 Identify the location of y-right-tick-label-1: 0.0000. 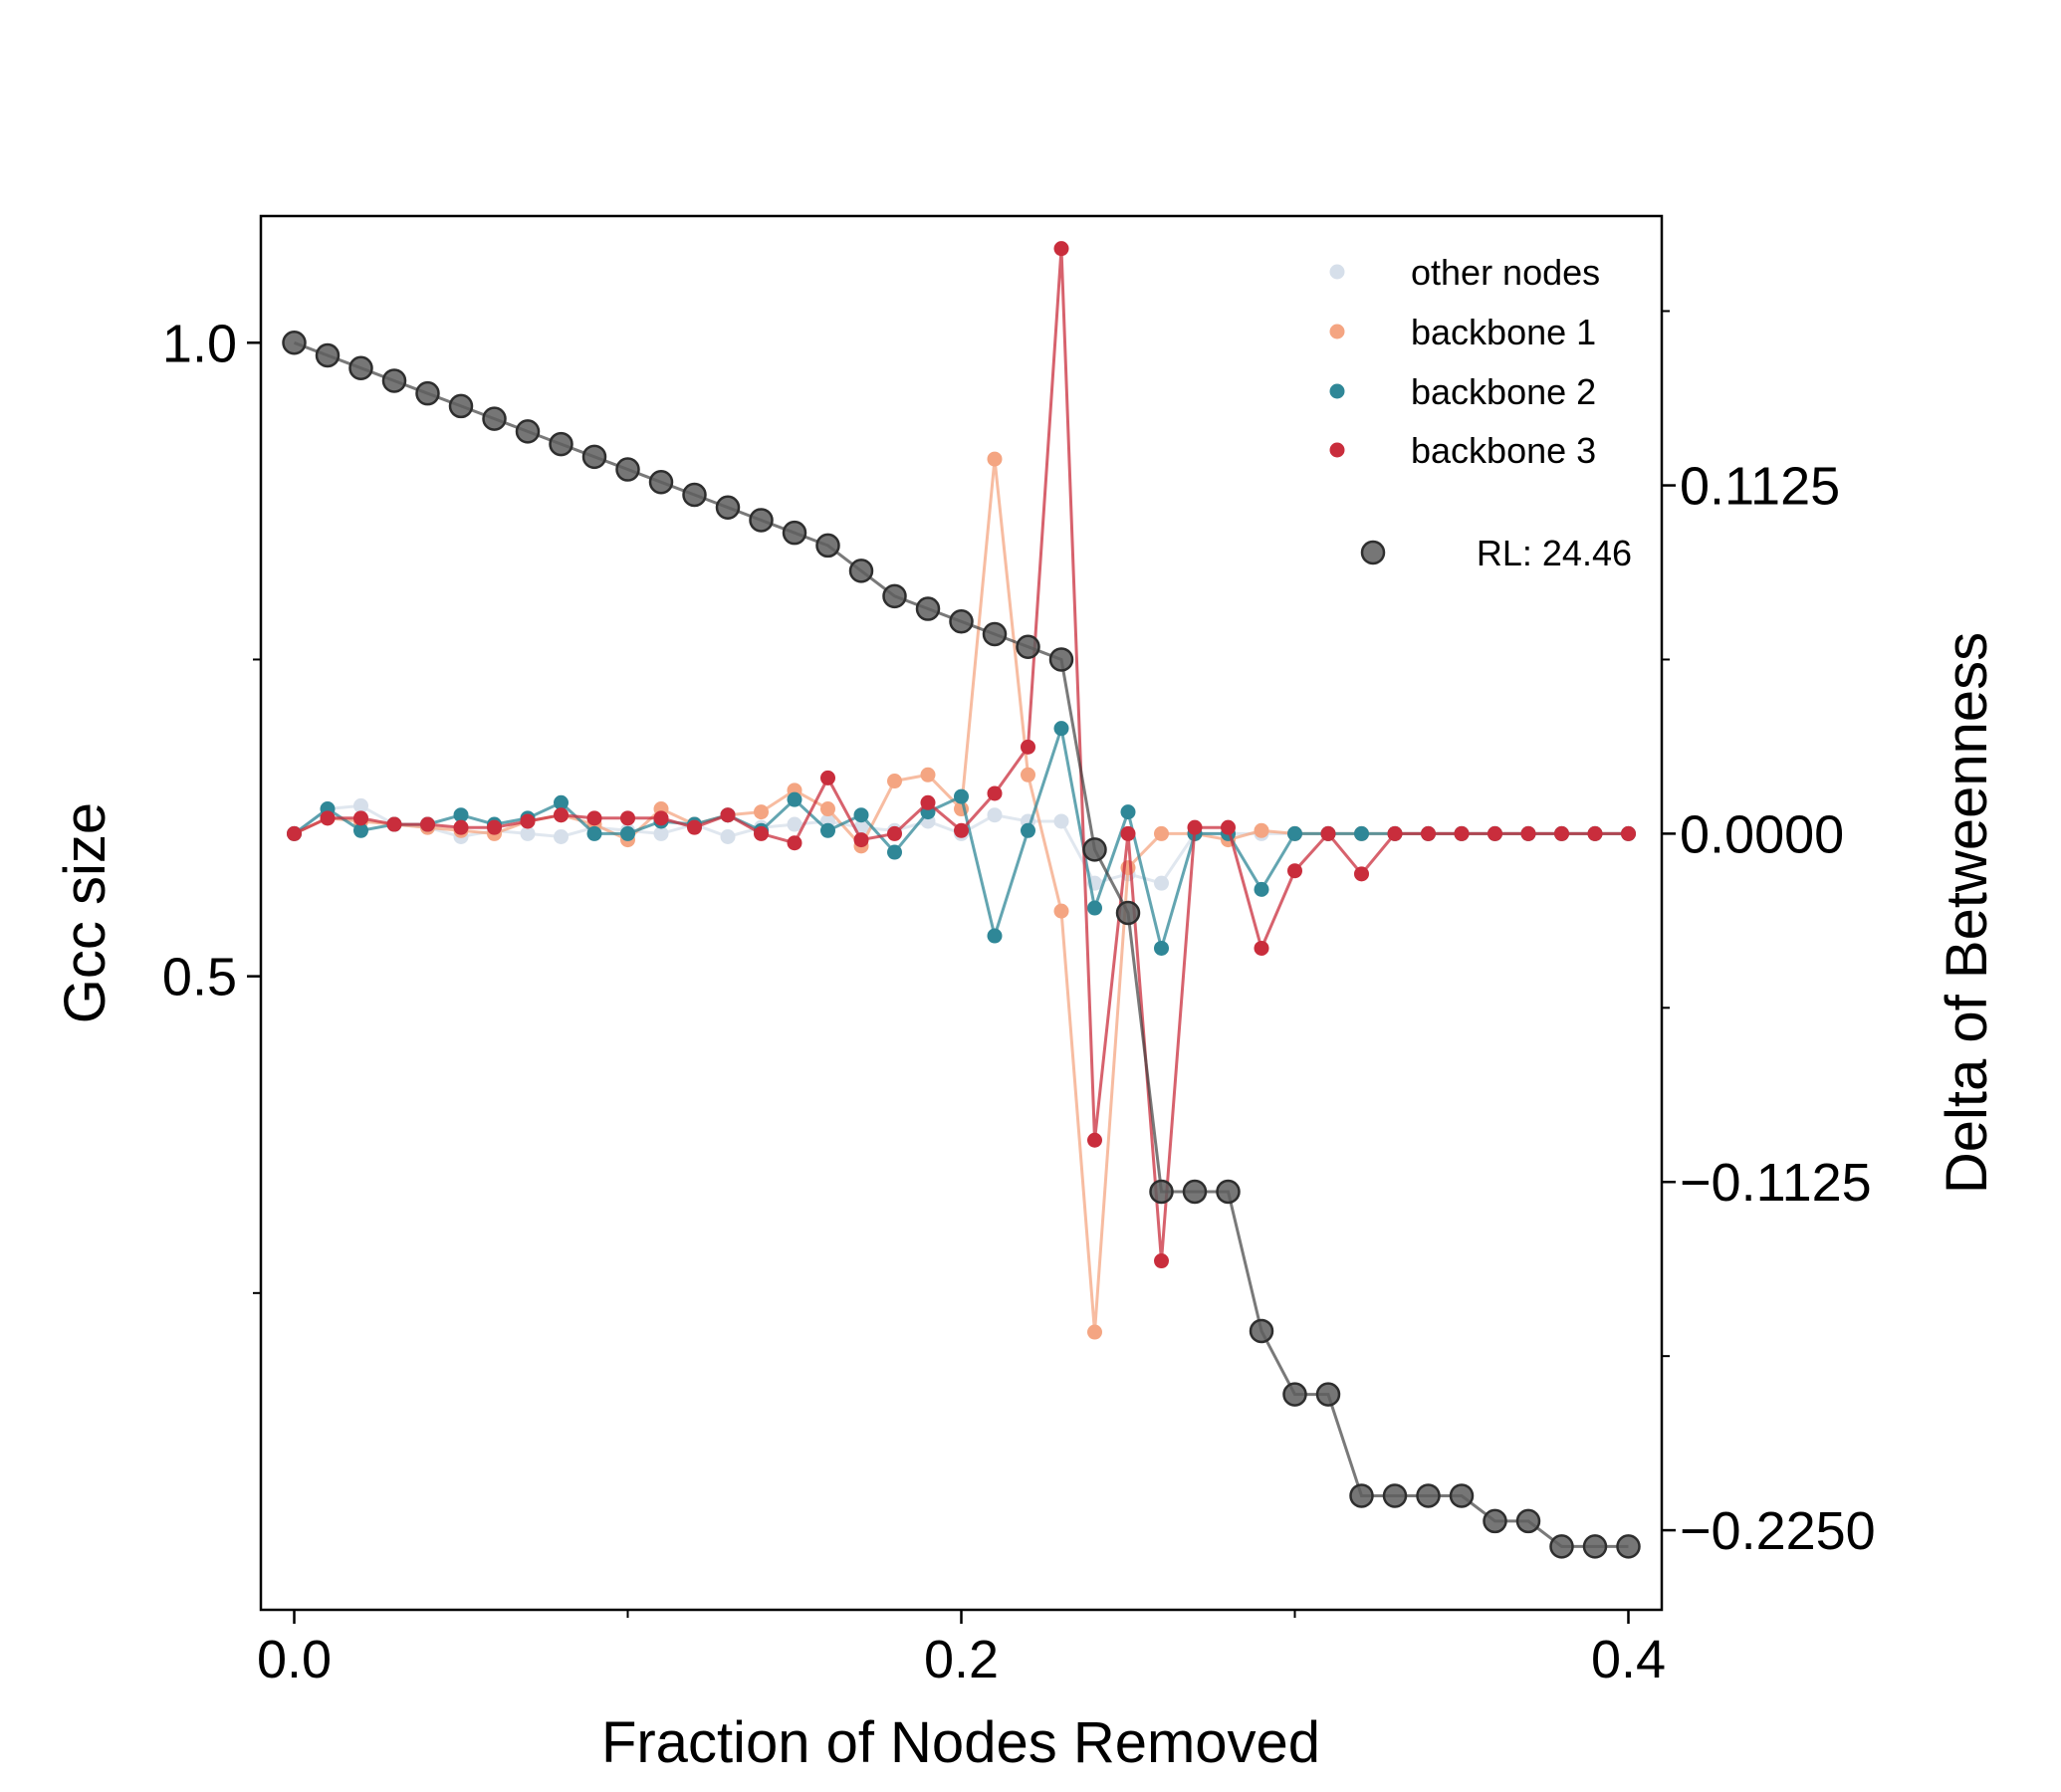
(1762, 834).